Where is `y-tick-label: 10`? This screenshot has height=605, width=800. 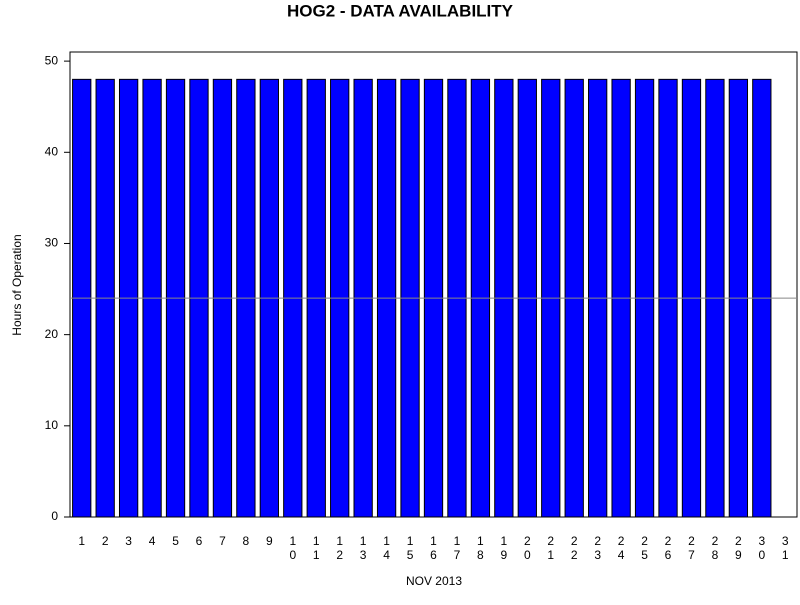 y-tick-label: 10 is located at coordinates (52, 425).